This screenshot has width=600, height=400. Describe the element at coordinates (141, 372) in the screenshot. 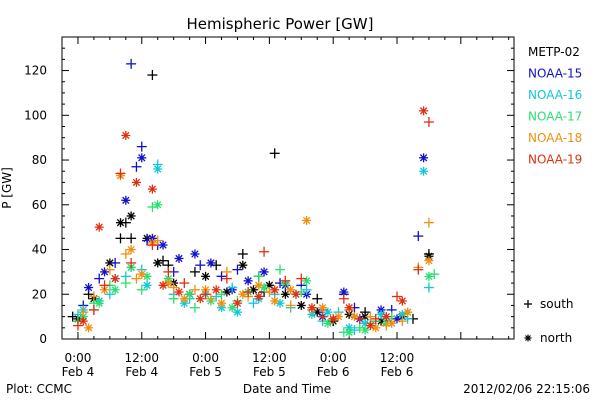

I see `x-tick-label-date: Feb 4` at that location.